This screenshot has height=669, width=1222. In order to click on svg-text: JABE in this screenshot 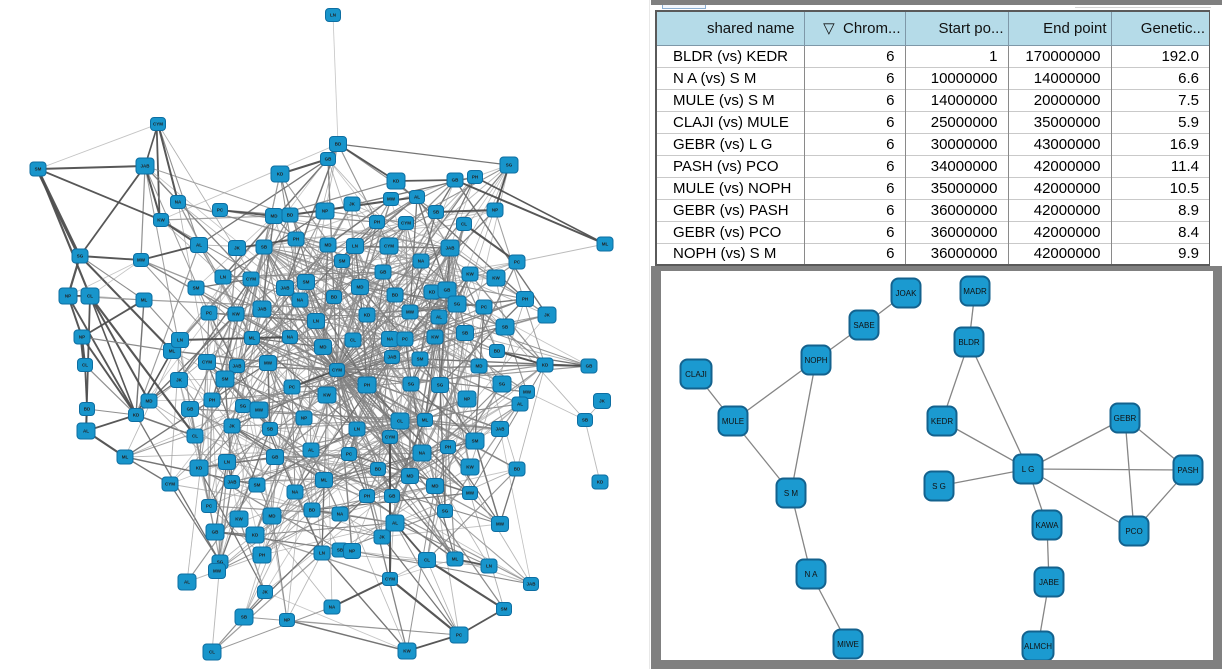, I will do `click(1049, 582)`.